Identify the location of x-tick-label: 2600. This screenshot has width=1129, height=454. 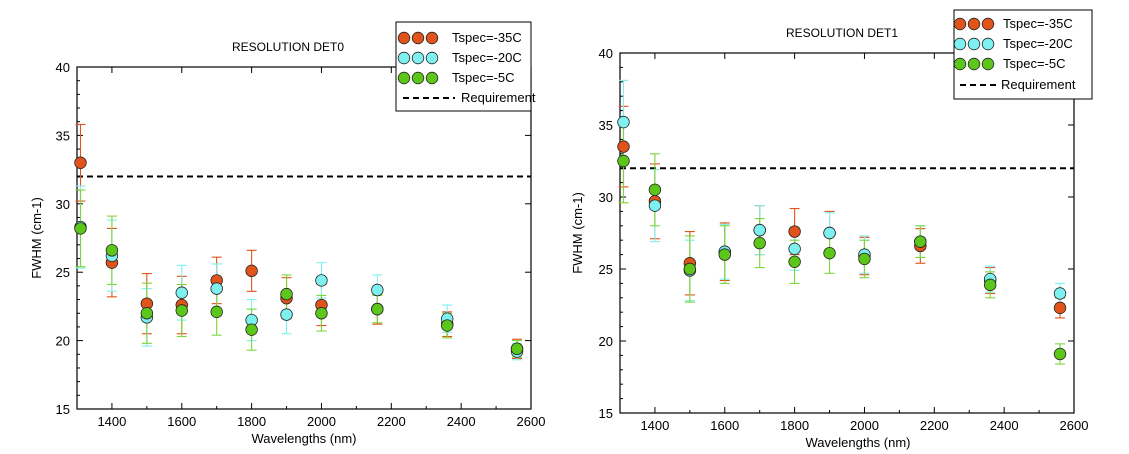
(531, 421).